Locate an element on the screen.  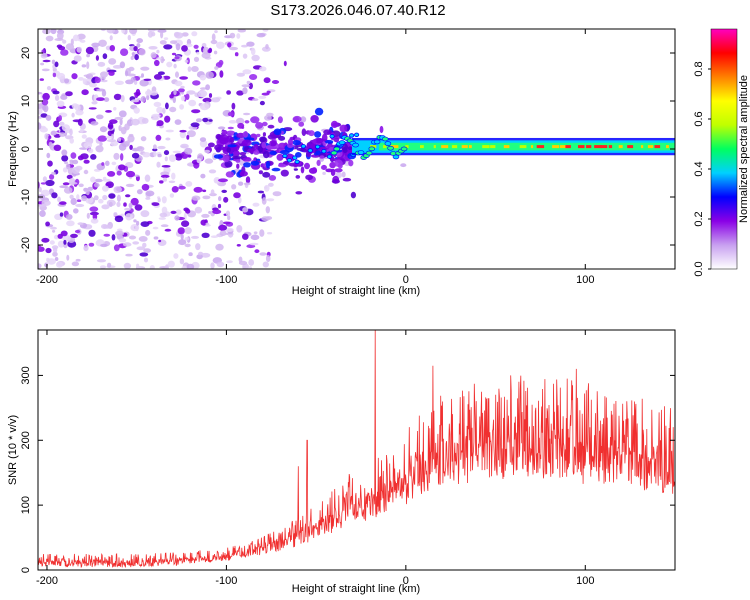
spectrogram-y-tick-label: 0 is located at coordinates (26, 149).